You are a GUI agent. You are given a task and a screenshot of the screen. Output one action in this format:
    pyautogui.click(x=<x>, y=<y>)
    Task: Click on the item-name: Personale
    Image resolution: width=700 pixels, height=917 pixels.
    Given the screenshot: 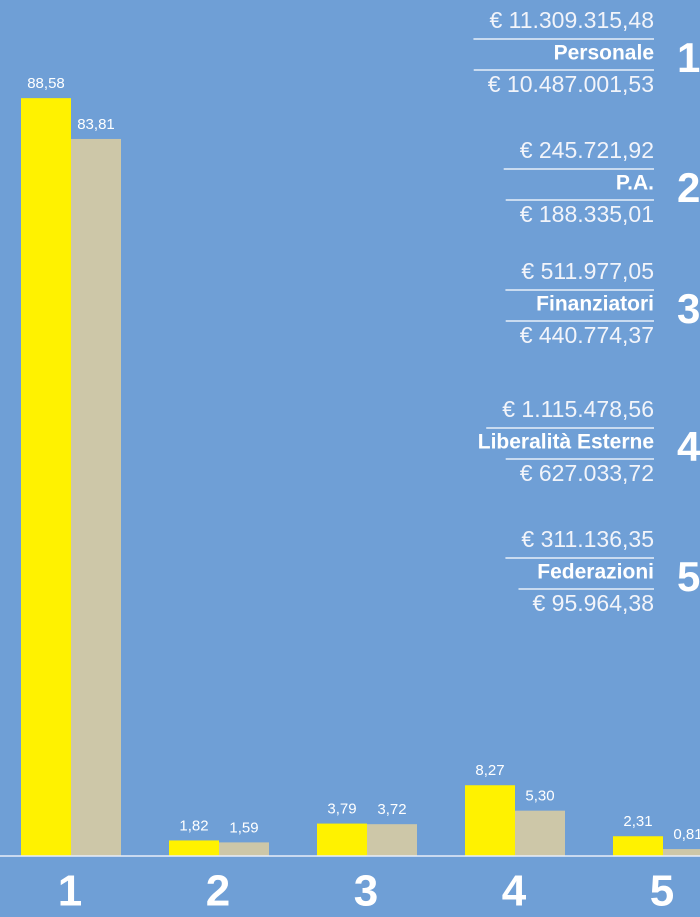 What is the action you would take?
    pyautogui.click(x=604, y=53)
    